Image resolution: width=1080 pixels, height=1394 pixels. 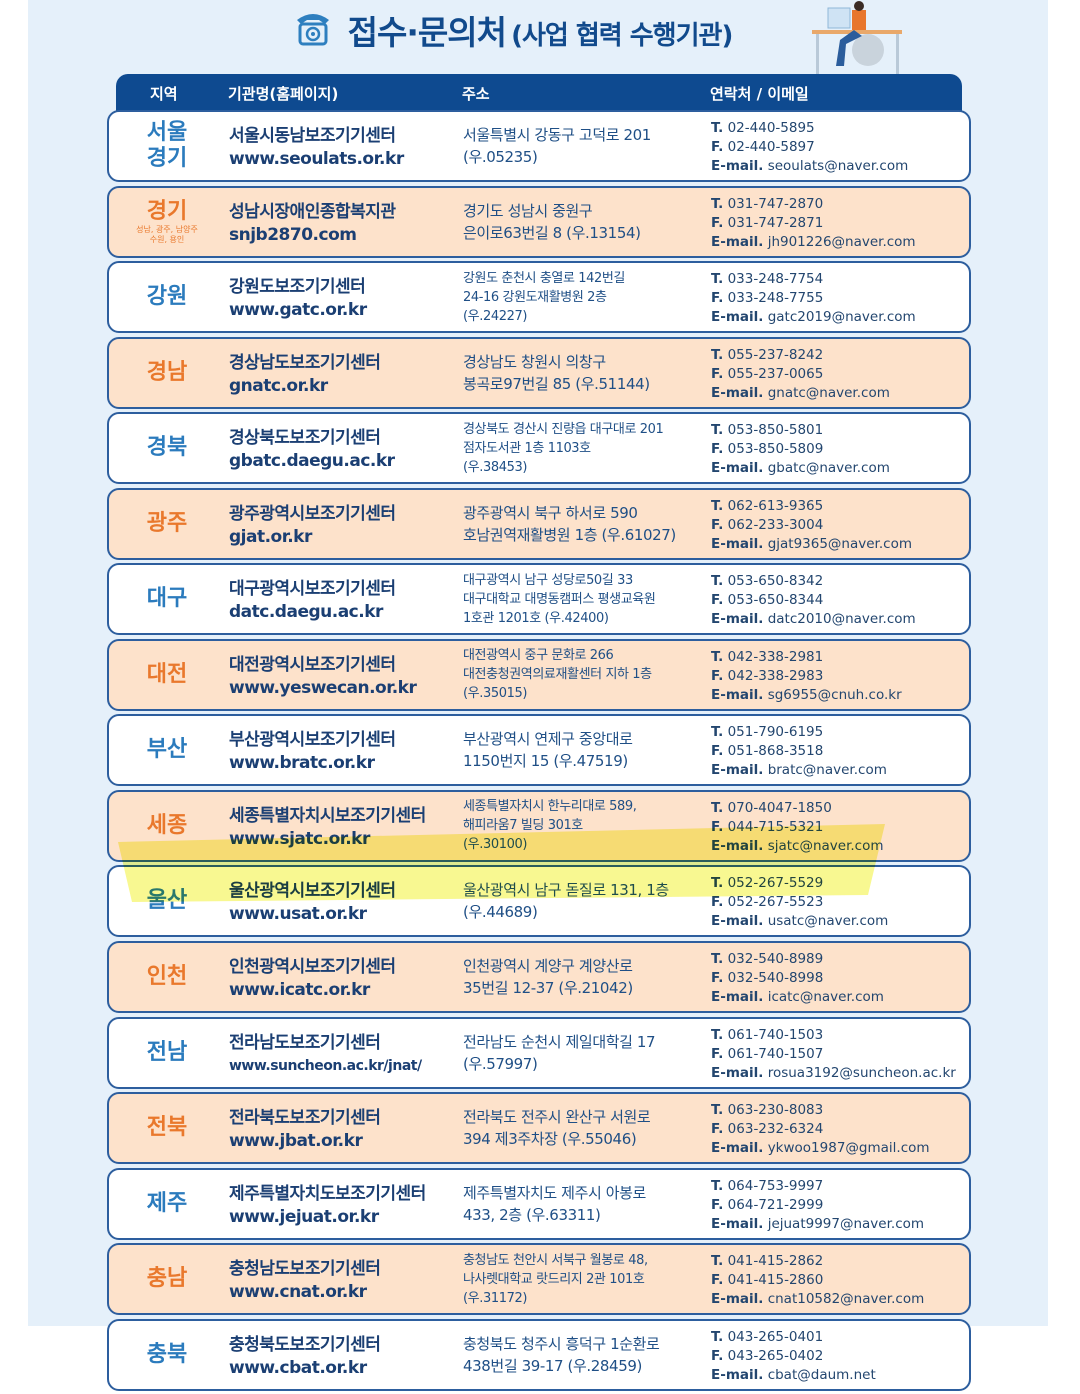 I want to click on org-homepage-link: www.bratc.or.kr, so click(x=302, y=763).